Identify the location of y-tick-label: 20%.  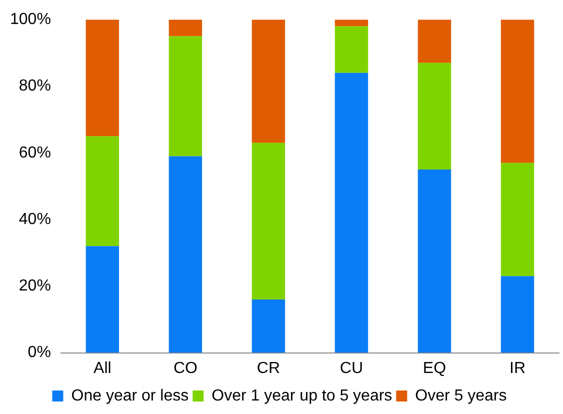
(34, 286).